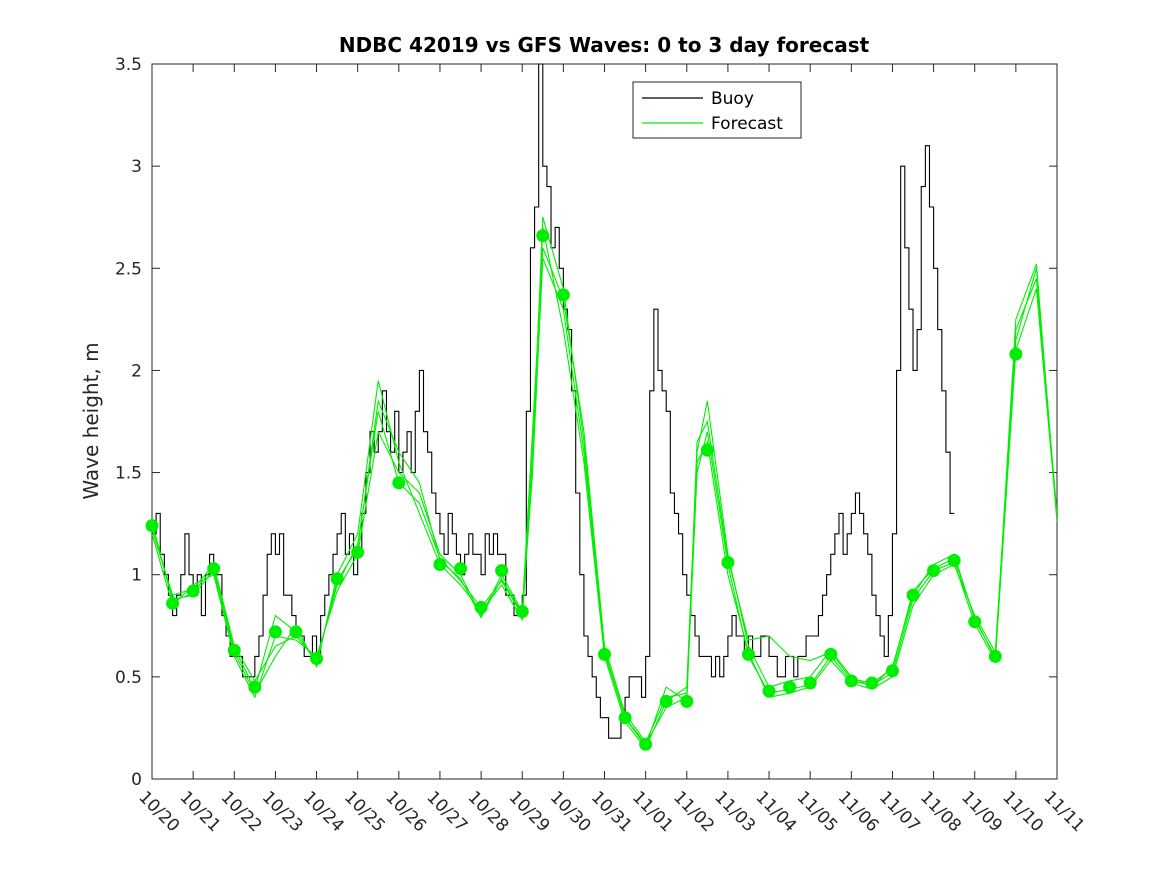  Describe the element at coordinates (91, 420) in the screenshot. I see `y-axis-label: Wave height, m` at that location.